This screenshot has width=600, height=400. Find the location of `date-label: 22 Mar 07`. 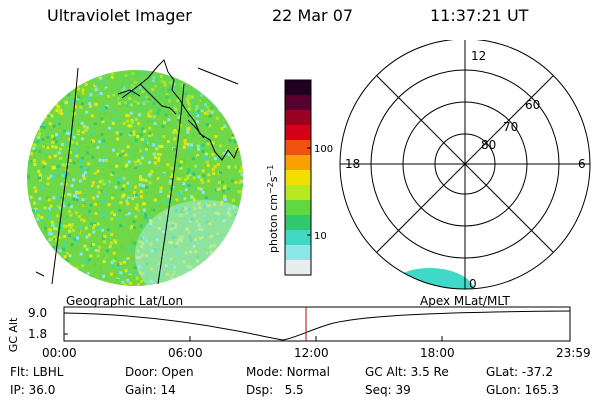

date-label: 22 Mar 07 is located at coordinates (313, 15).